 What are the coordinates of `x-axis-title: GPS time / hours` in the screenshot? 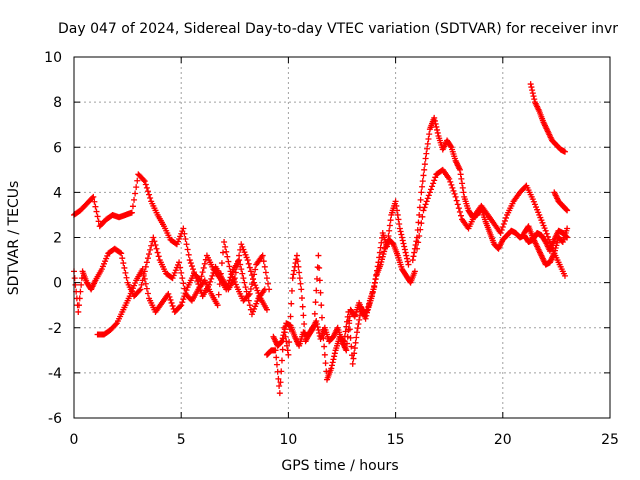 It's located at (339, 466).